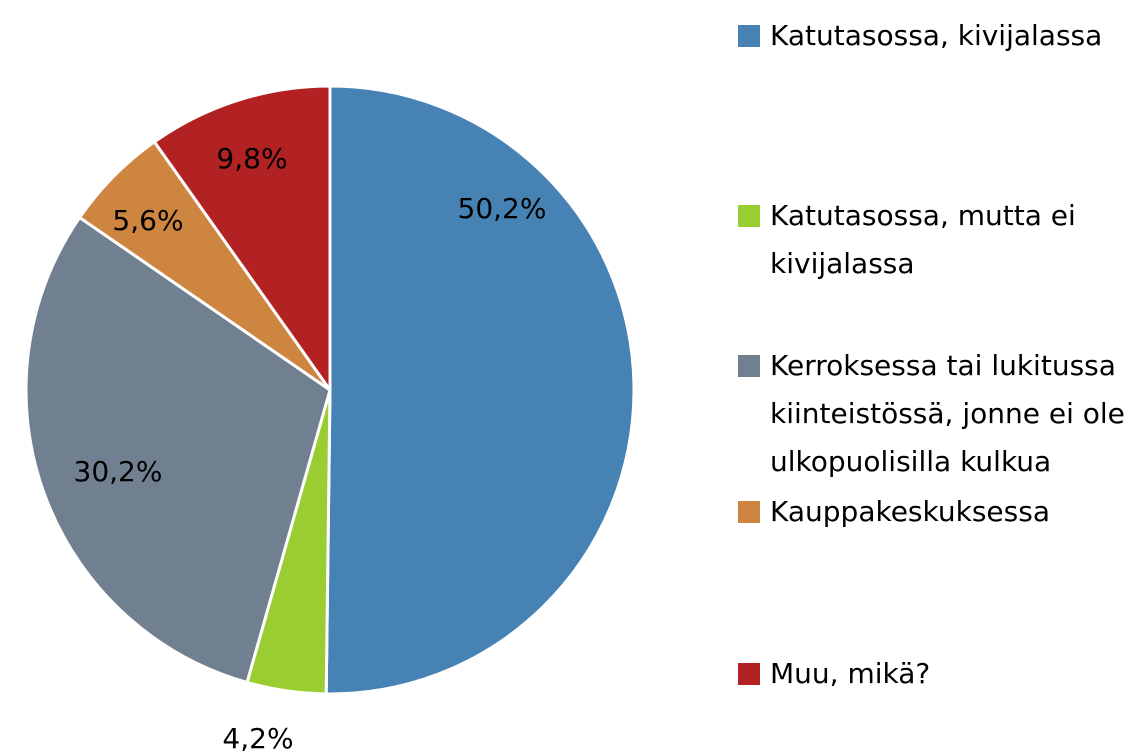  I want to click on legend-item: Kauppakeskuksessa, so click(933, 512).